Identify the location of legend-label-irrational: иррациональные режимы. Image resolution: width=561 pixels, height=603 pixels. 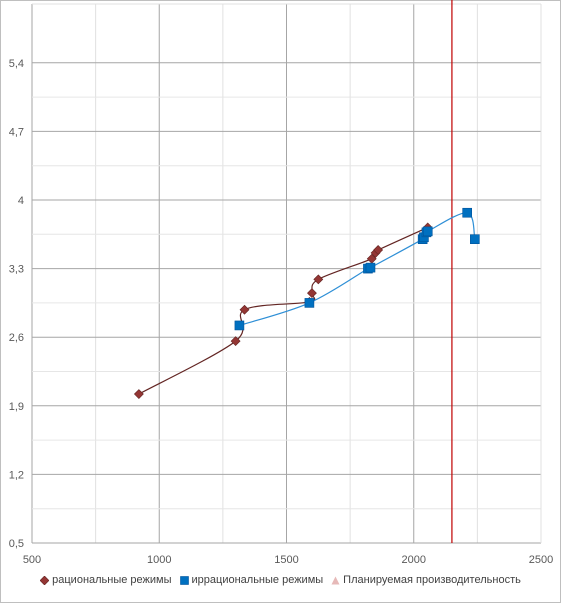
(257, 580).